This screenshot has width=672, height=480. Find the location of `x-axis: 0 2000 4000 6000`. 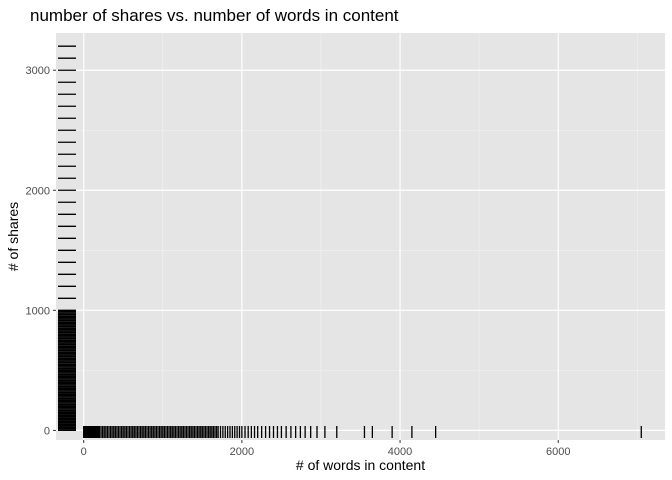

x-axis: 0 2000 4000 6000 is located at coordinates (325, 449).